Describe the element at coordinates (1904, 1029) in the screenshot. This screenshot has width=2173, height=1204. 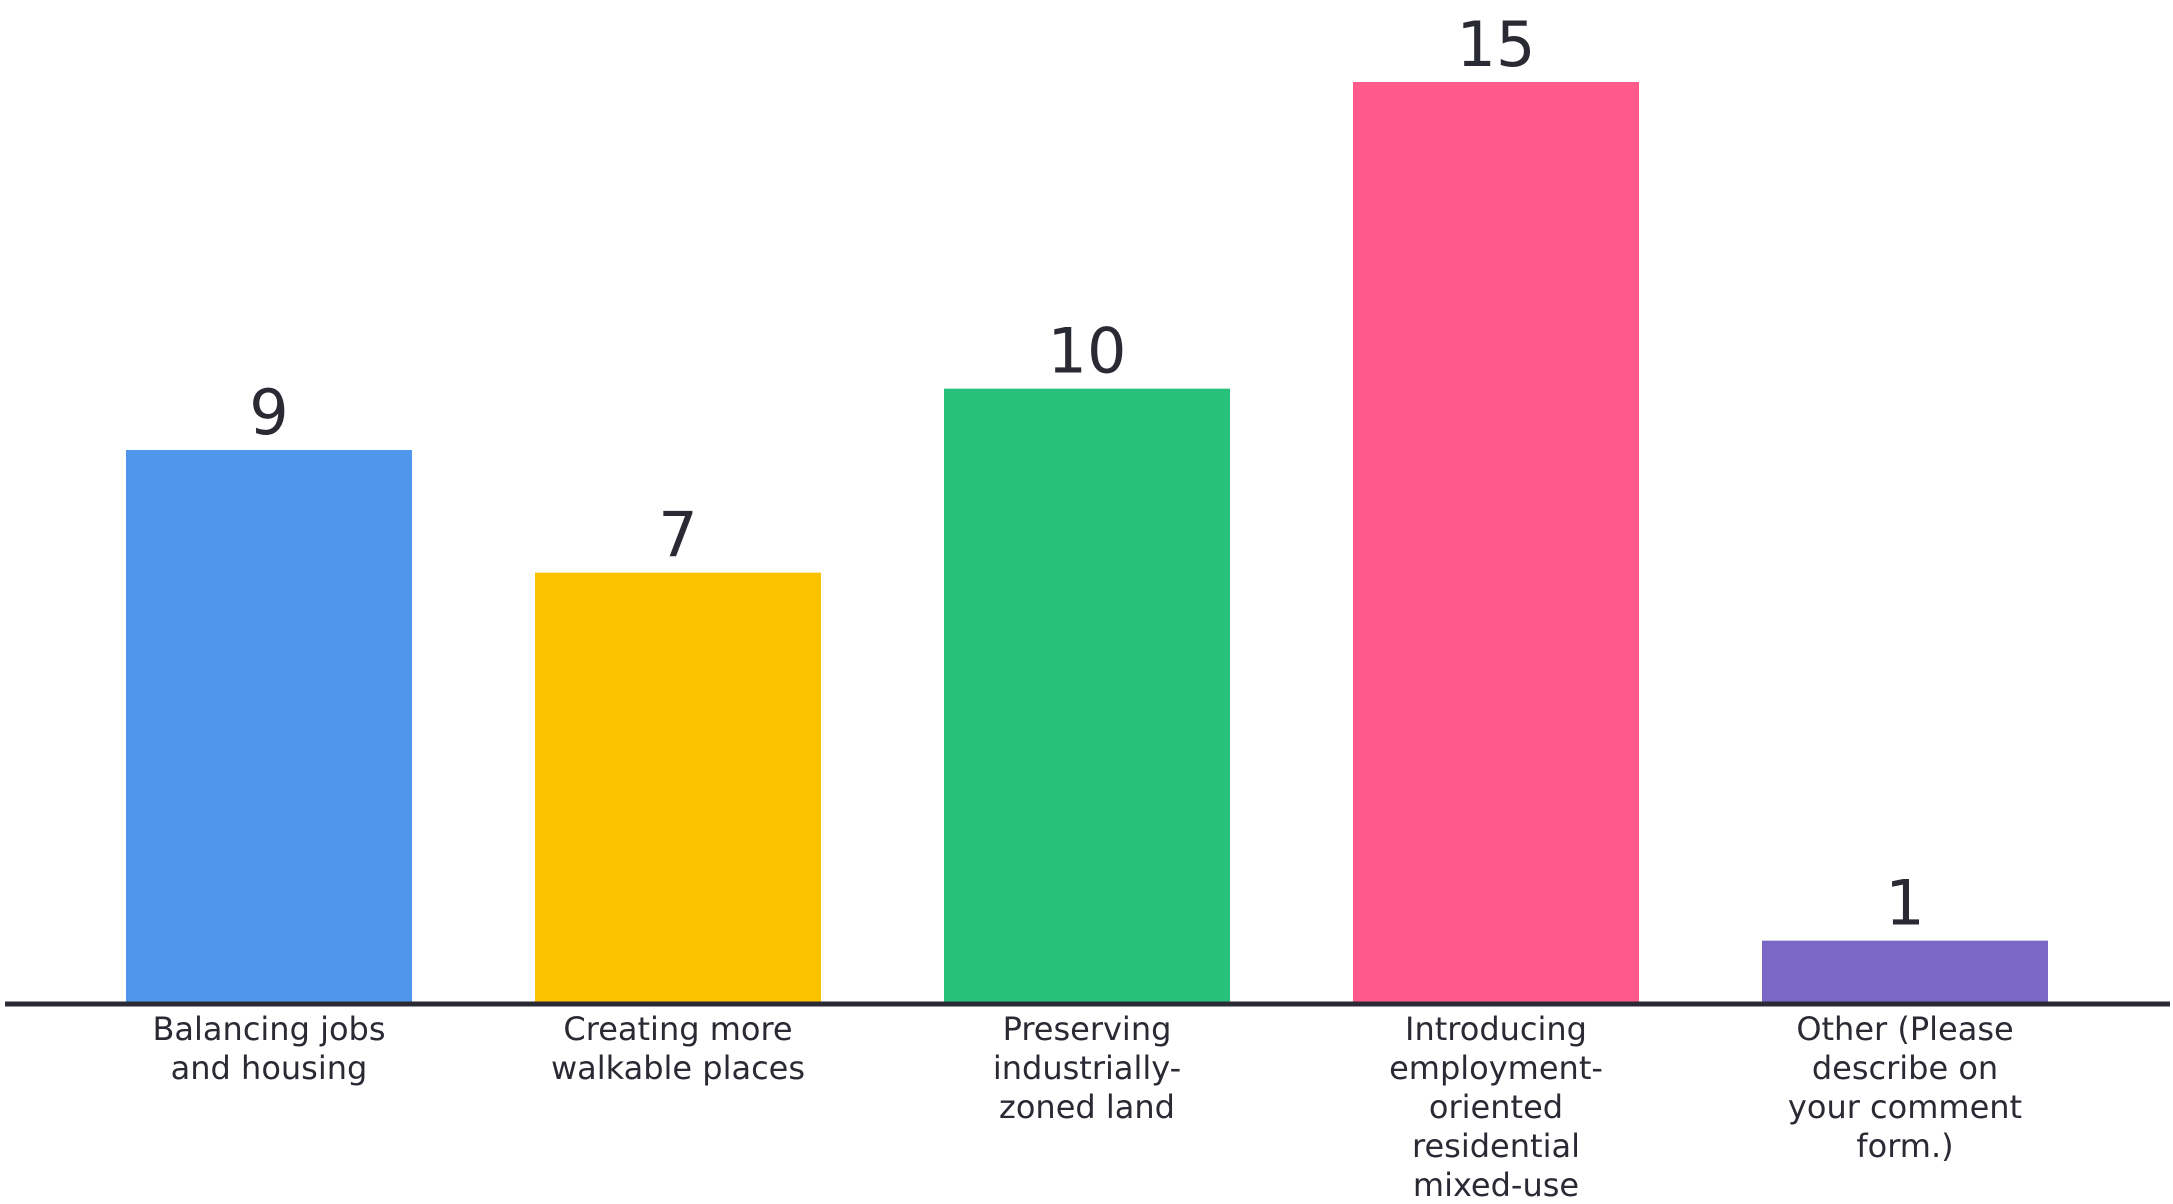
I see `category-label-line: Other (Please` at that location.